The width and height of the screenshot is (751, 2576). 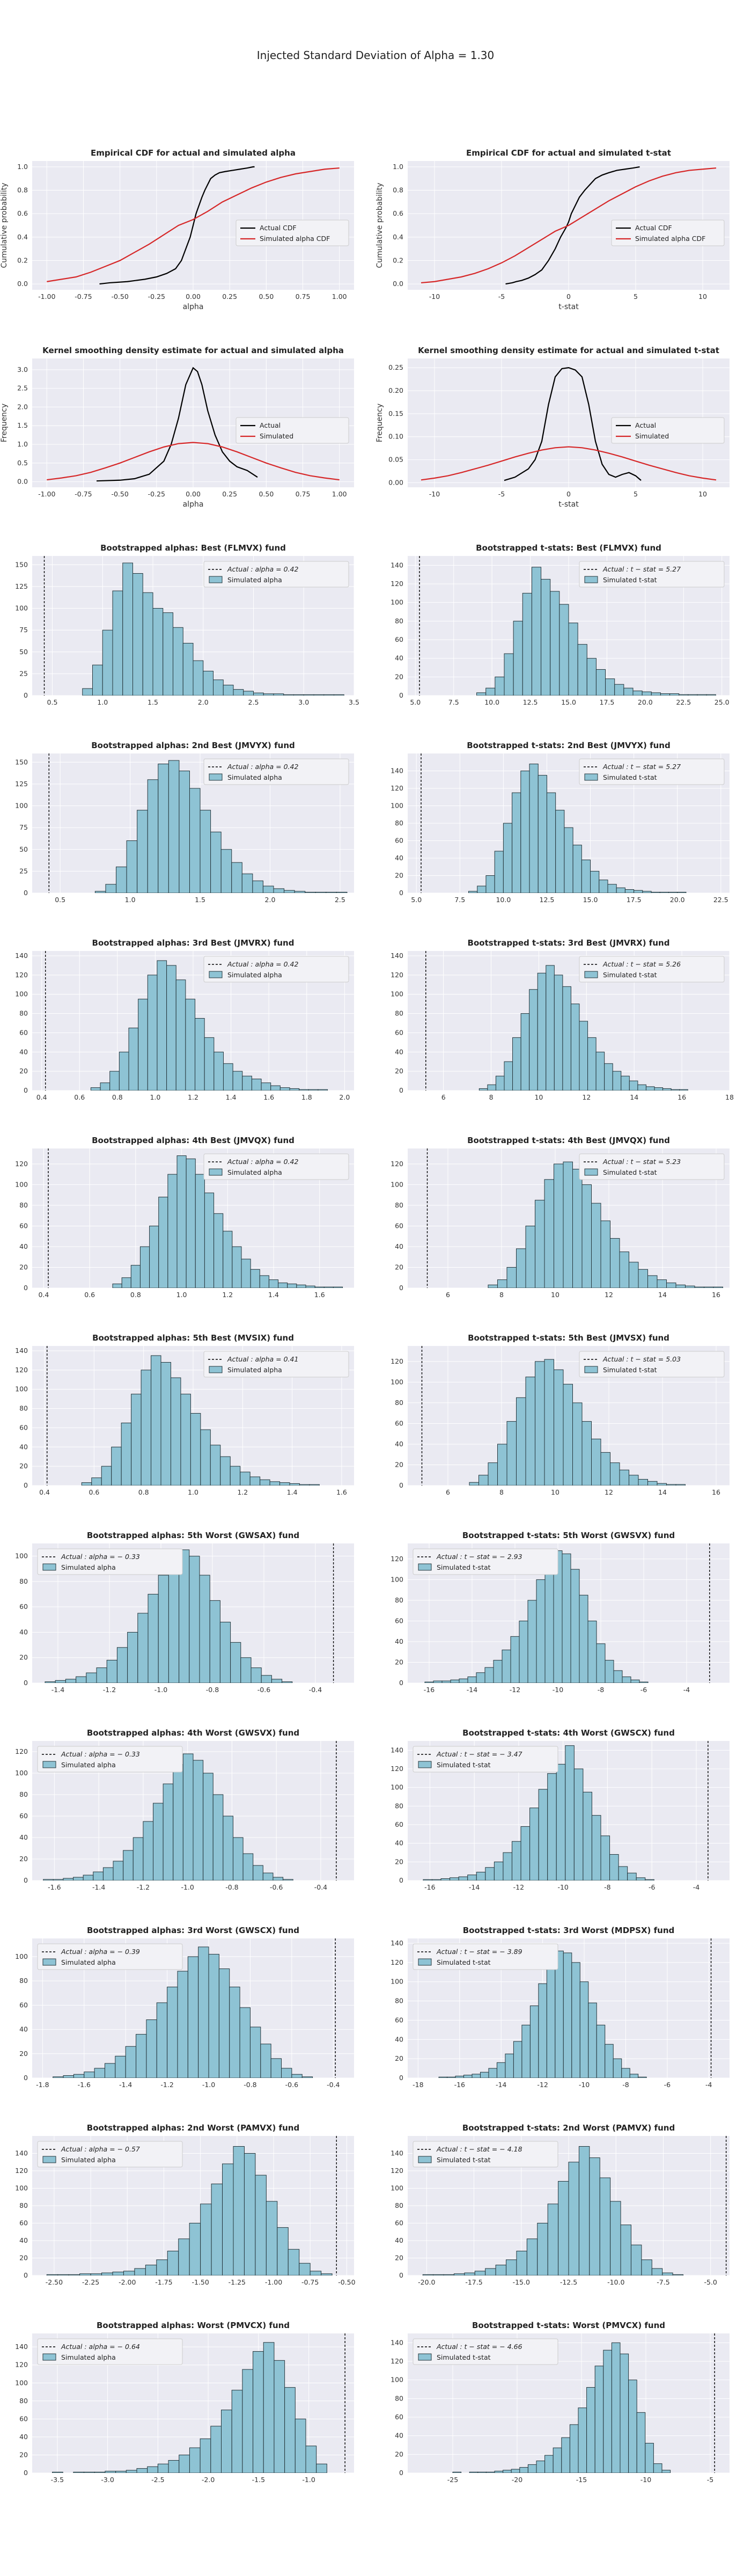 I want to click on y-tick-label: 0.0, so click(x=23, y=284).